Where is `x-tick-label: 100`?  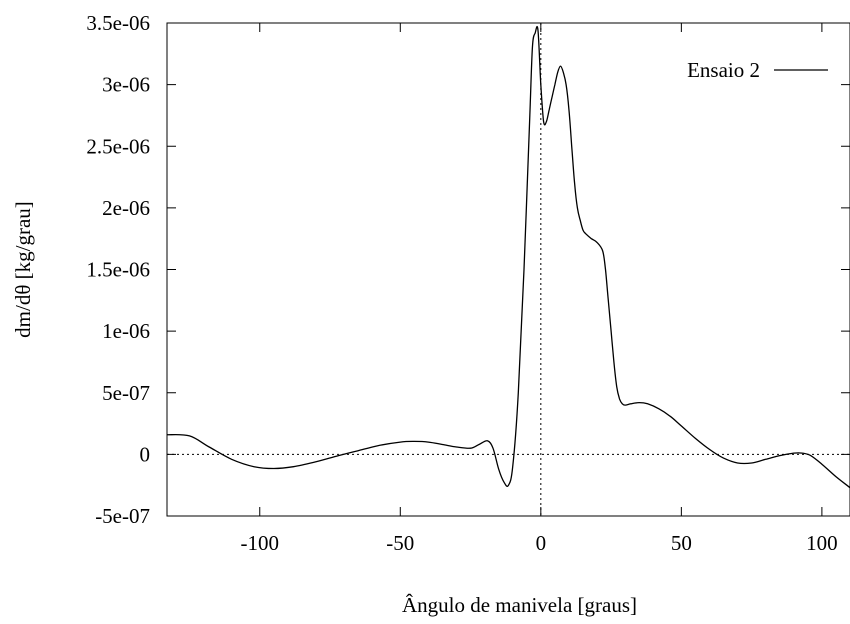 x-tick-label: 100 is located at coordinates (822, 543).